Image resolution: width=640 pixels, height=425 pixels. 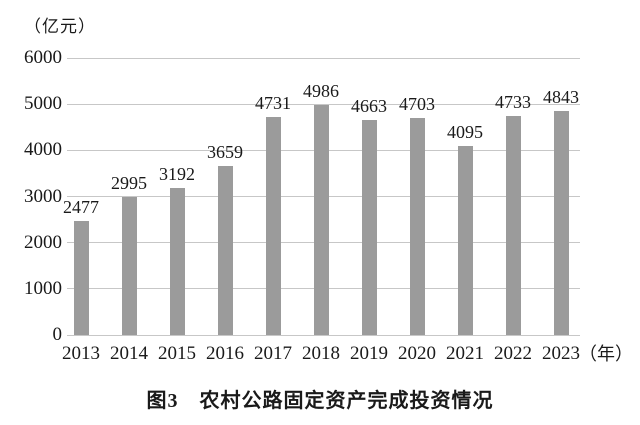 What do you see at coordinates (57, 334) in the screenshot?
I see `y-tick-label-0: 0` at bounding box center [57, 334].